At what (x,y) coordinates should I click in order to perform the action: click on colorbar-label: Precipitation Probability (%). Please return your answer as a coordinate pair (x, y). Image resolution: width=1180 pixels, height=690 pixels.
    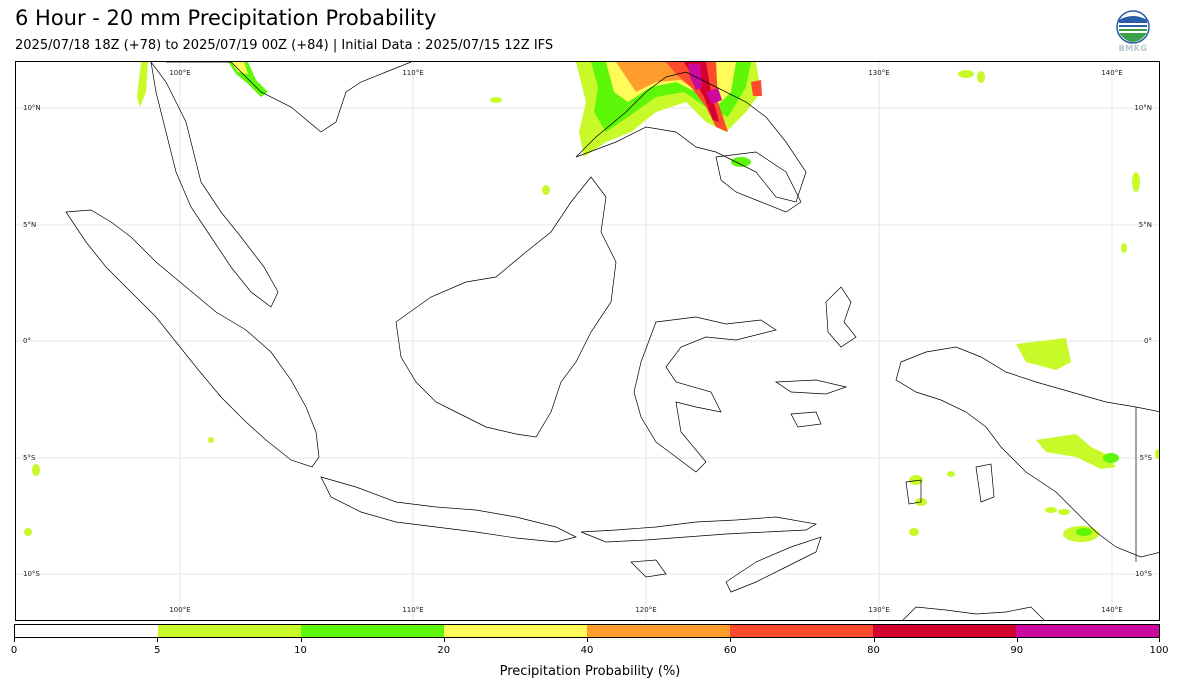
    Looking at the image, I should click on (590, 671).